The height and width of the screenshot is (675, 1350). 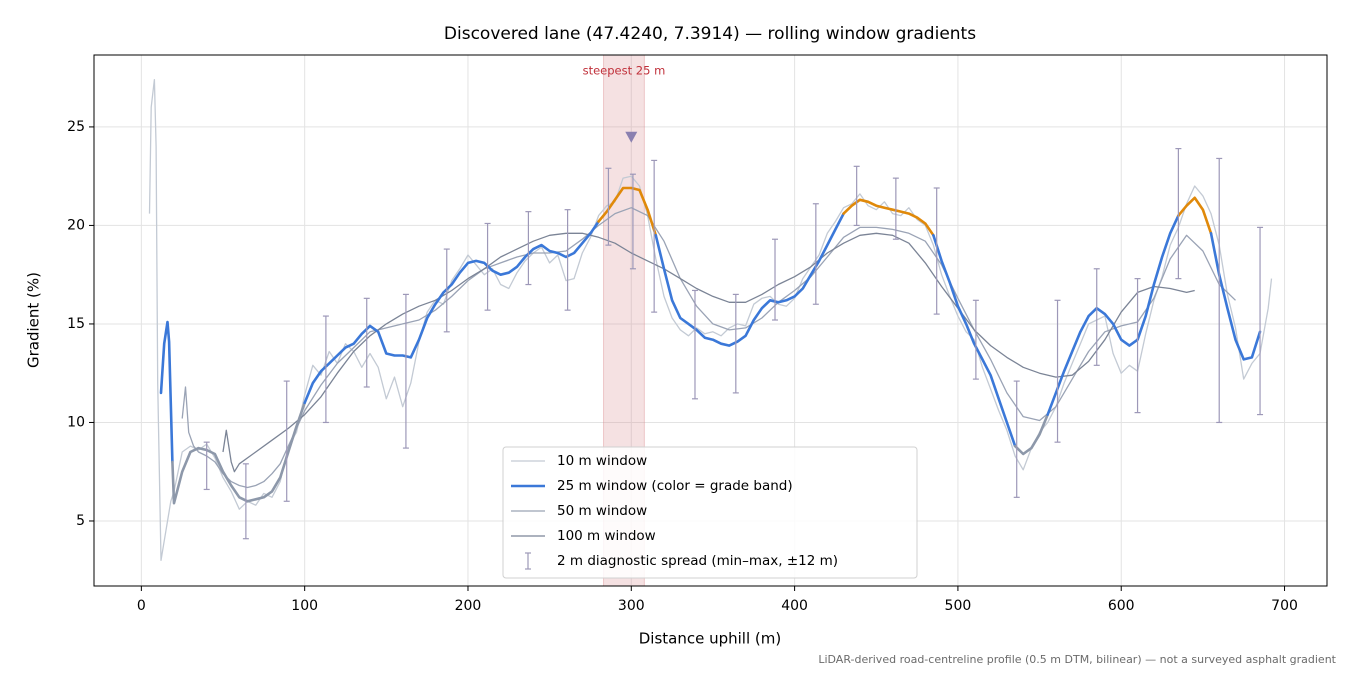 I want to click on legend-label: 25 m window (color = grade band), so click(x=675, y=486).